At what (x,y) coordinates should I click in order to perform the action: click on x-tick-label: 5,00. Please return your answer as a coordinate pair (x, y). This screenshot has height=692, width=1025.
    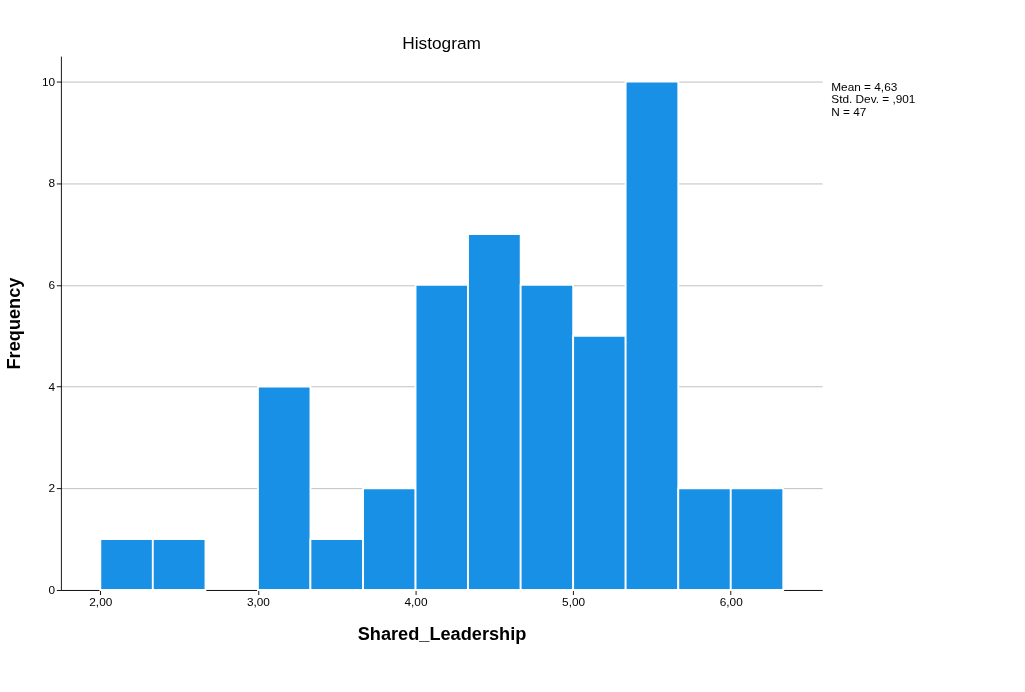
    Looking at the image, I should click on (574, 601).